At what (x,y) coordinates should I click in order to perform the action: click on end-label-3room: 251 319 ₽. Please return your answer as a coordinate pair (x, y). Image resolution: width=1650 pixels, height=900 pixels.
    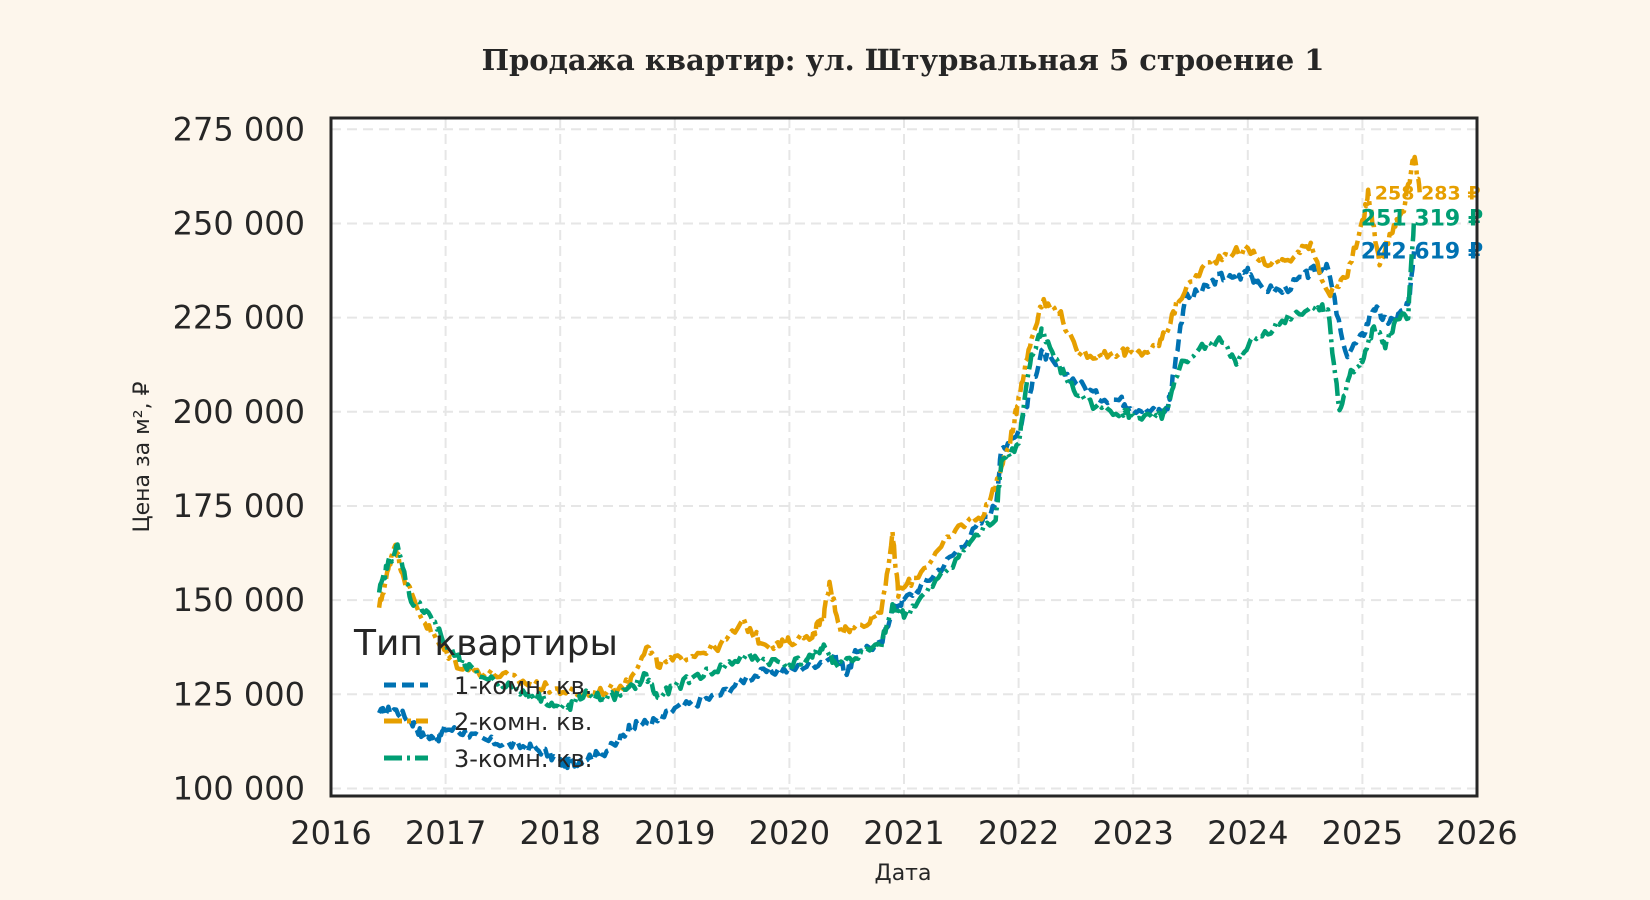
    Looking at the image, I should click on (1422, 218).